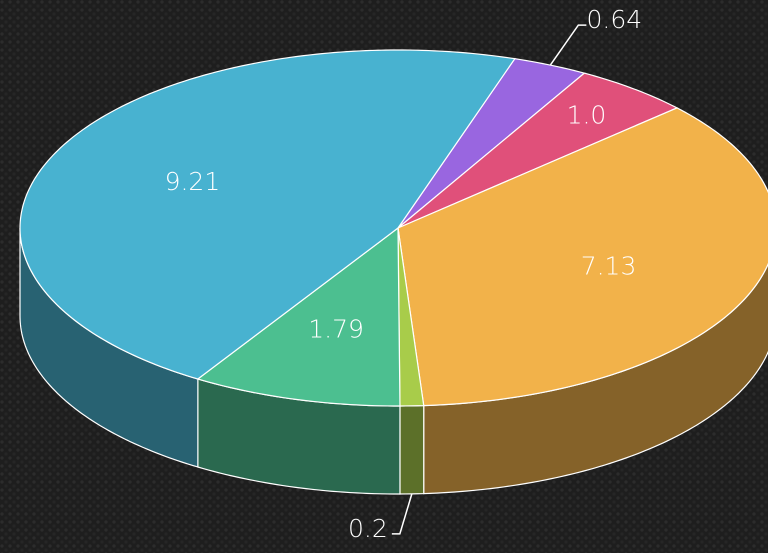  I want to click on data-label: 9.21, so click(193, 181).